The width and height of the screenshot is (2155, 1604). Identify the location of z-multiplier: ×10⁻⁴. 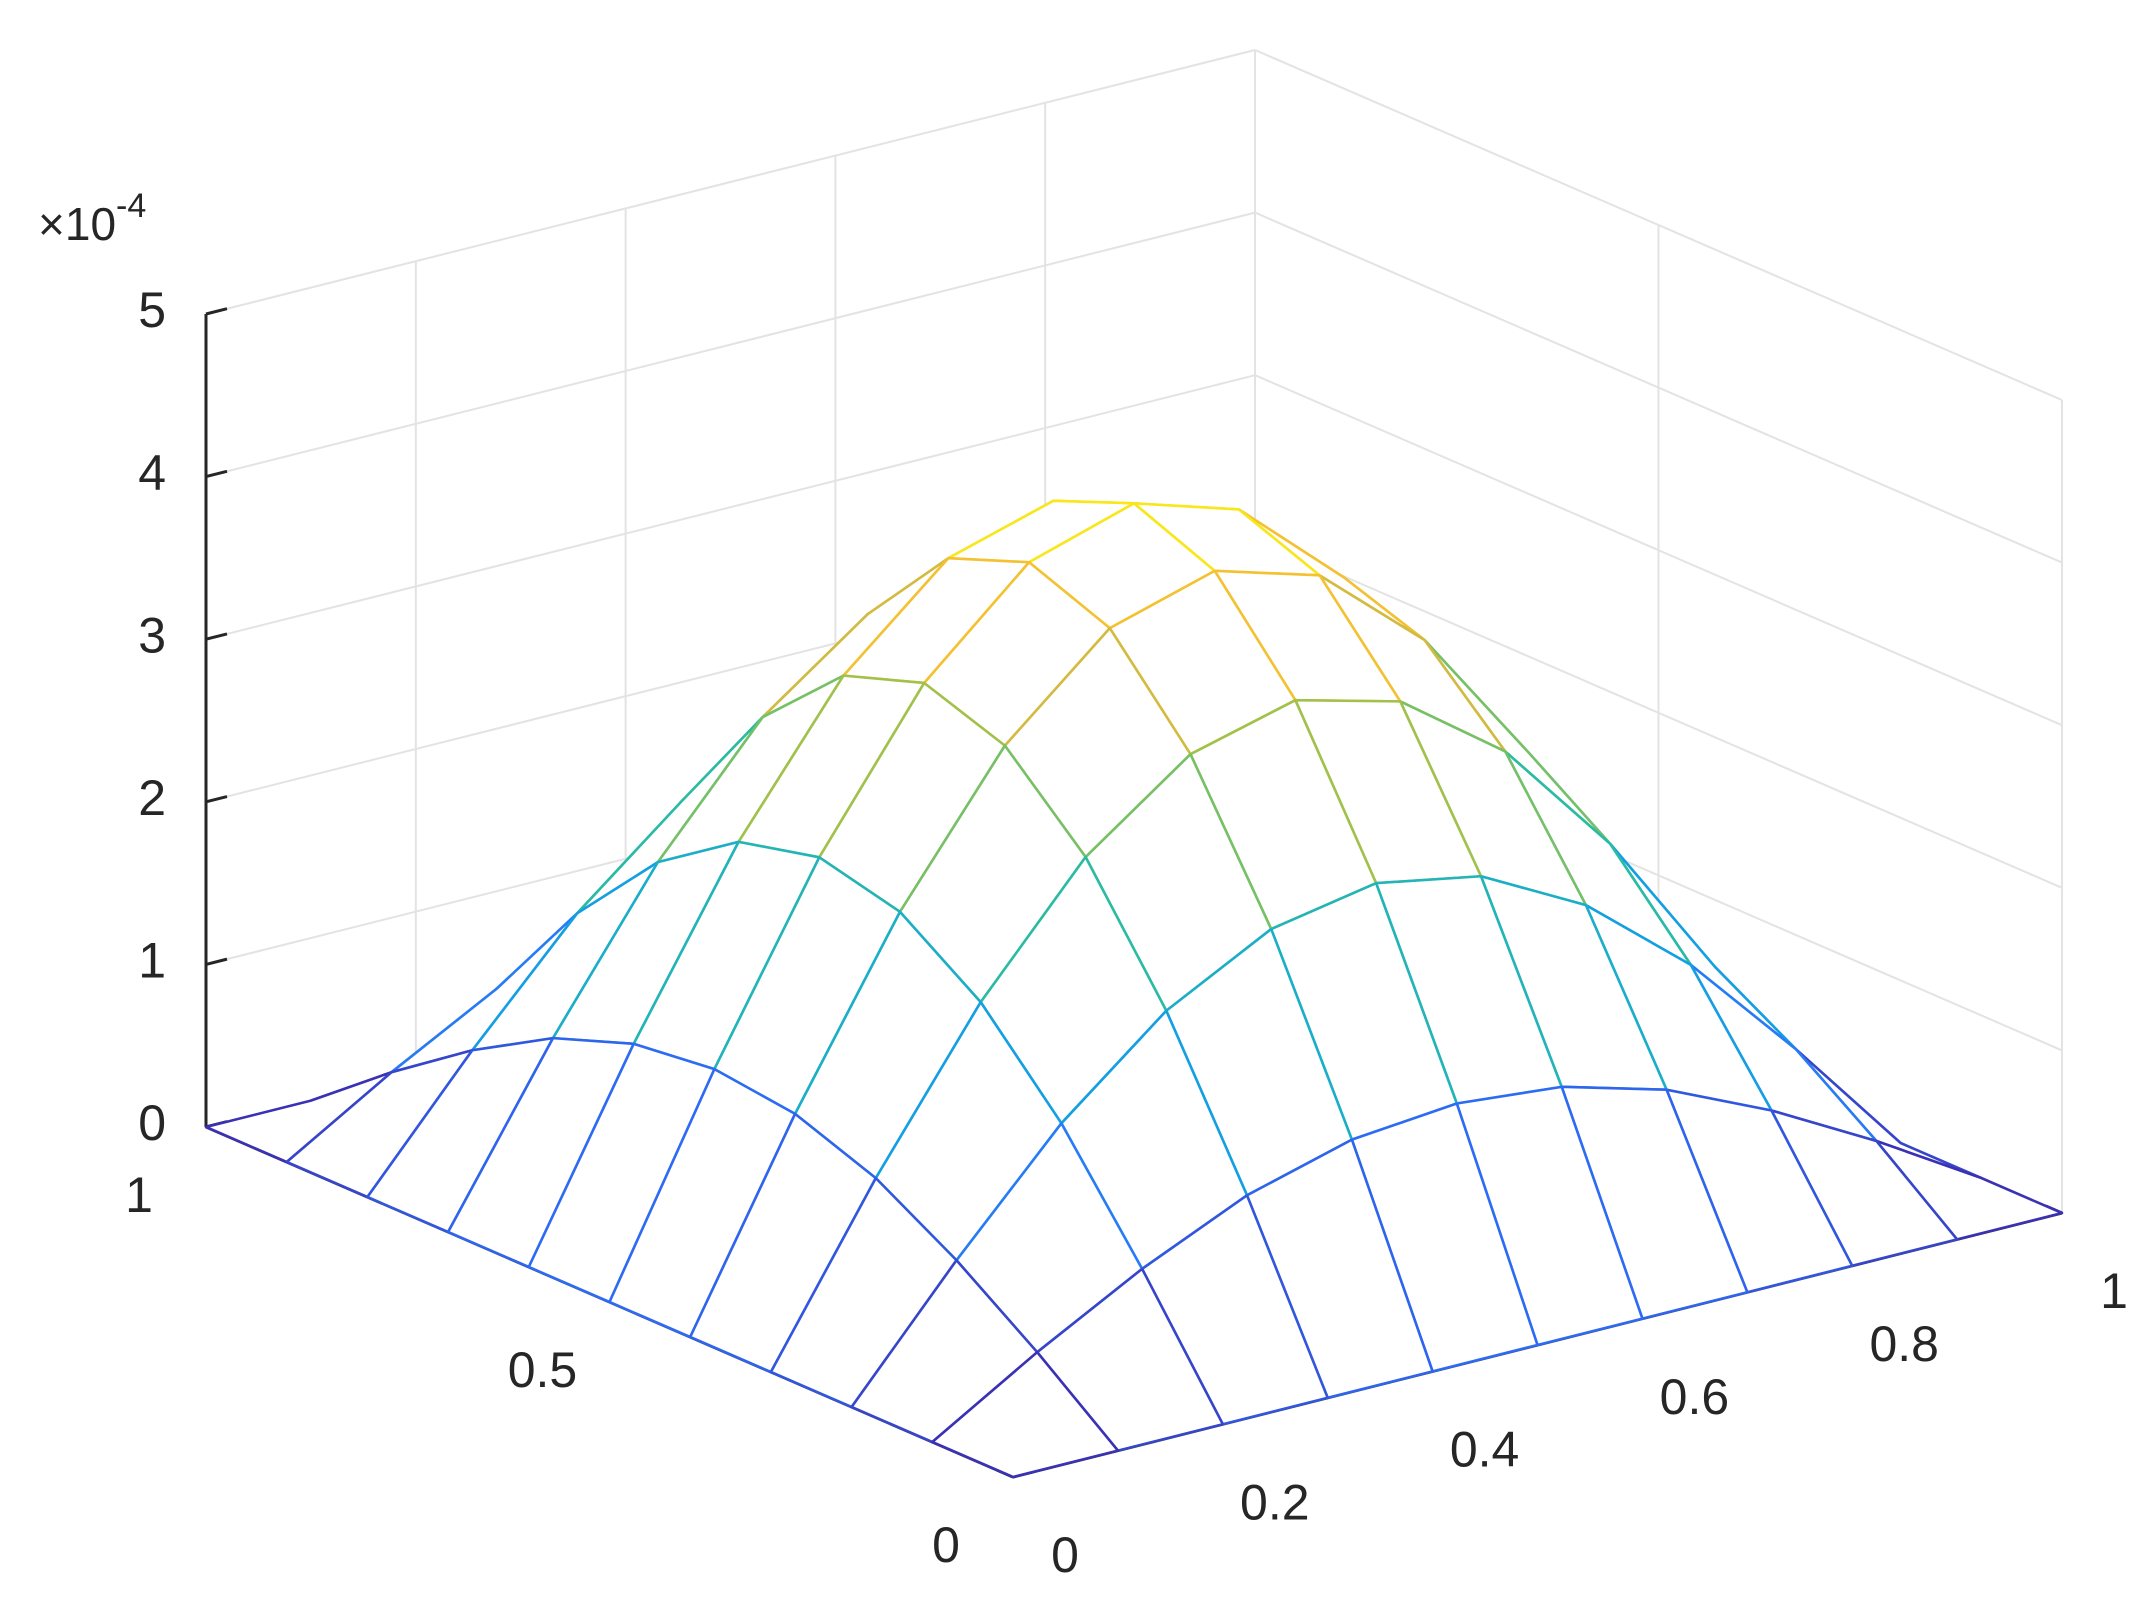
(92, 218).